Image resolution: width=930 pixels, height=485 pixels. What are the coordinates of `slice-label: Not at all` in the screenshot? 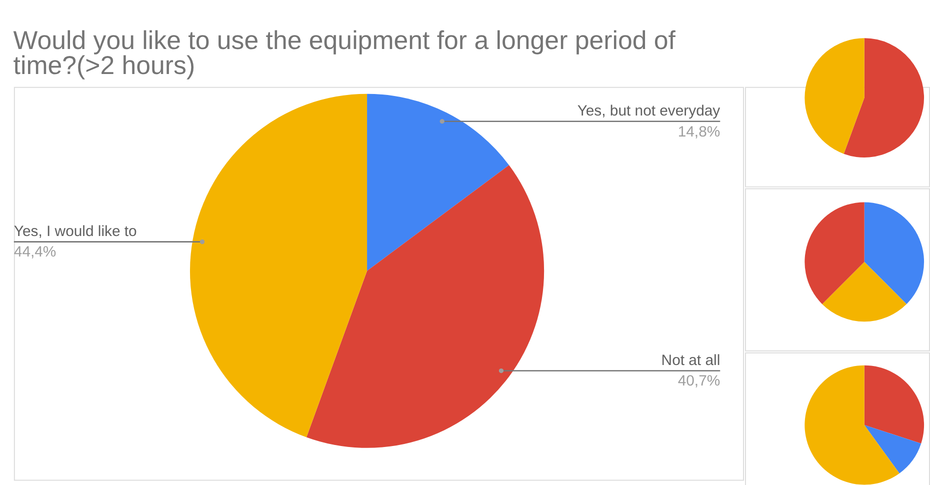 It's located at (690, 360).